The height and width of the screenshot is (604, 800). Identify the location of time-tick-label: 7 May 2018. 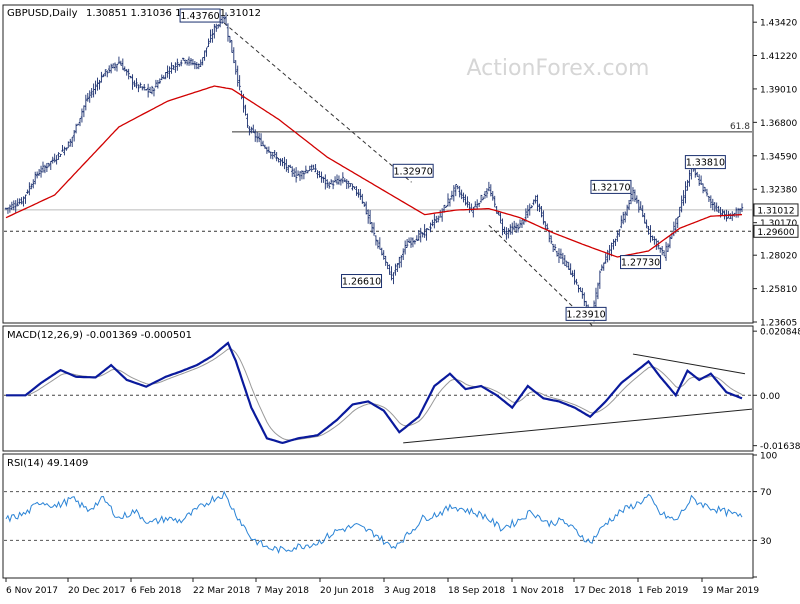
(282, 591).